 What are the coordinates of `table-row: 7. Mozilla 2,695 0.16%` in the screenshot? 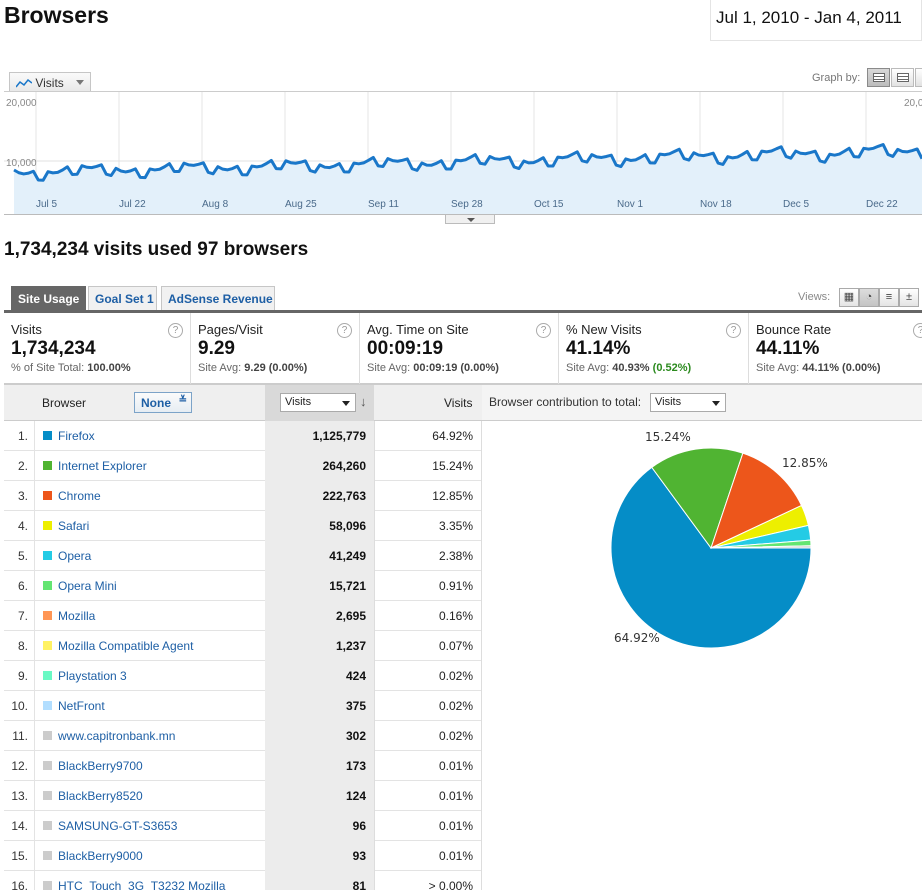 It's located at (243, 616).